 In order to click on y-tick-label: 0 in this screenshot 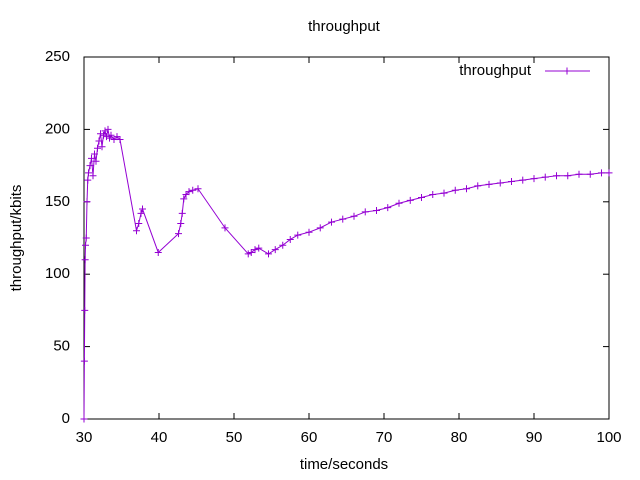, I will do `click(66, 418)`.